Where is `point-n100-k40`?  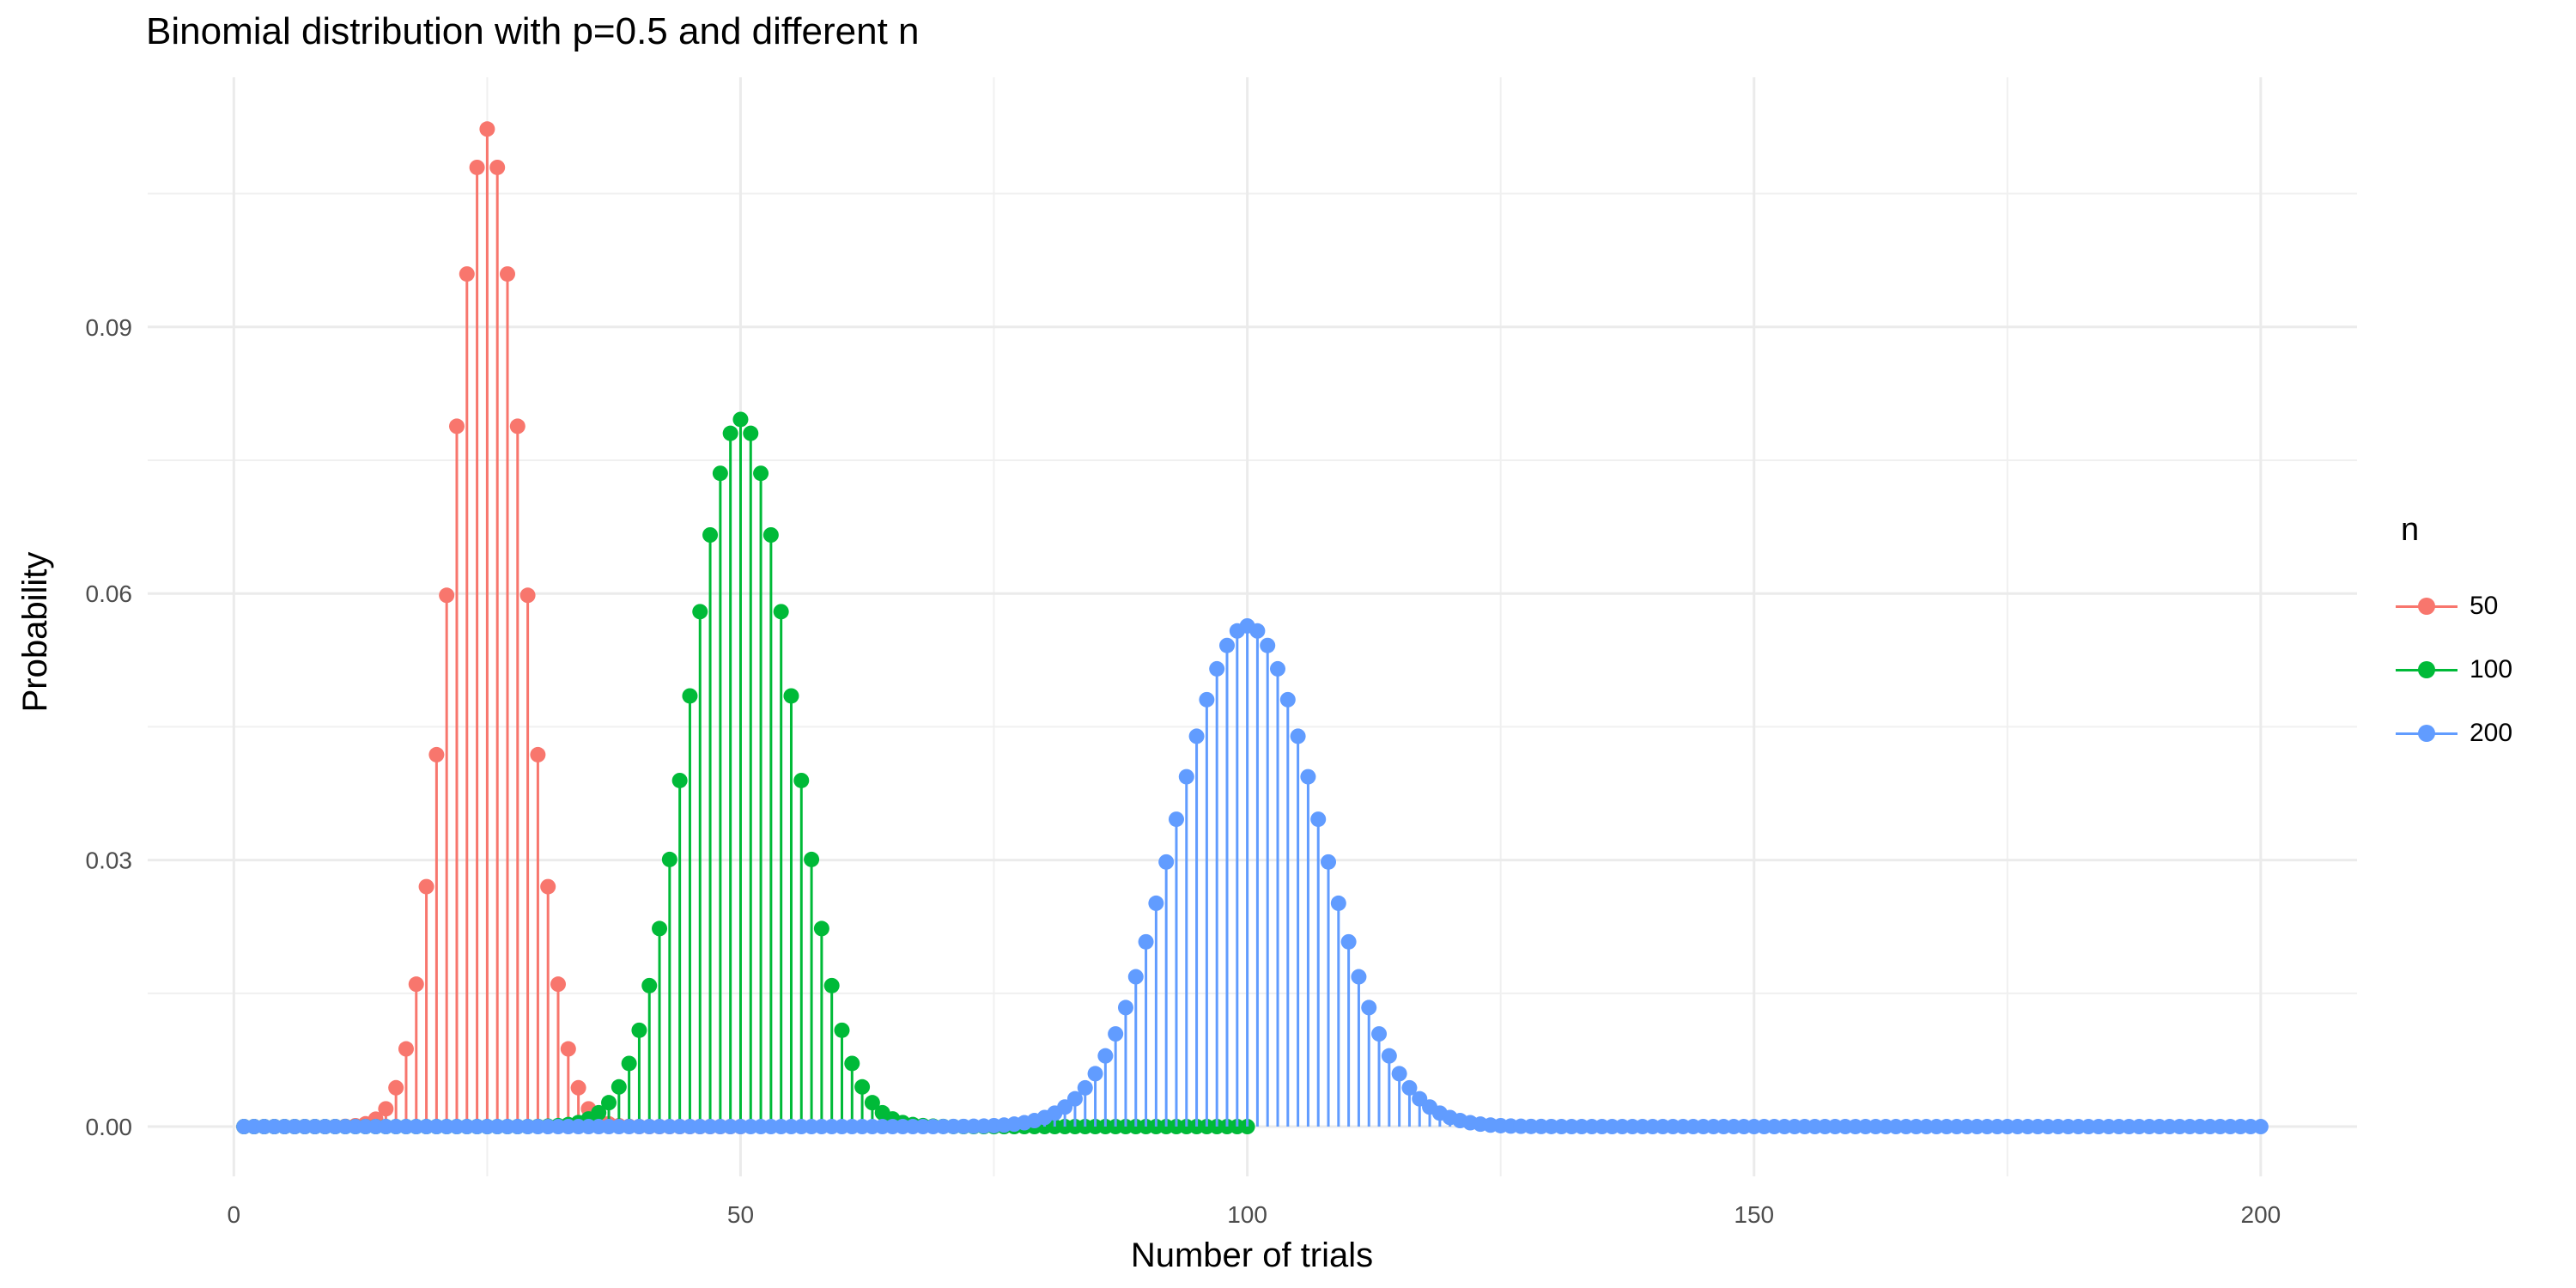
point-n100-k40 is located at coordinates (639, 1030).